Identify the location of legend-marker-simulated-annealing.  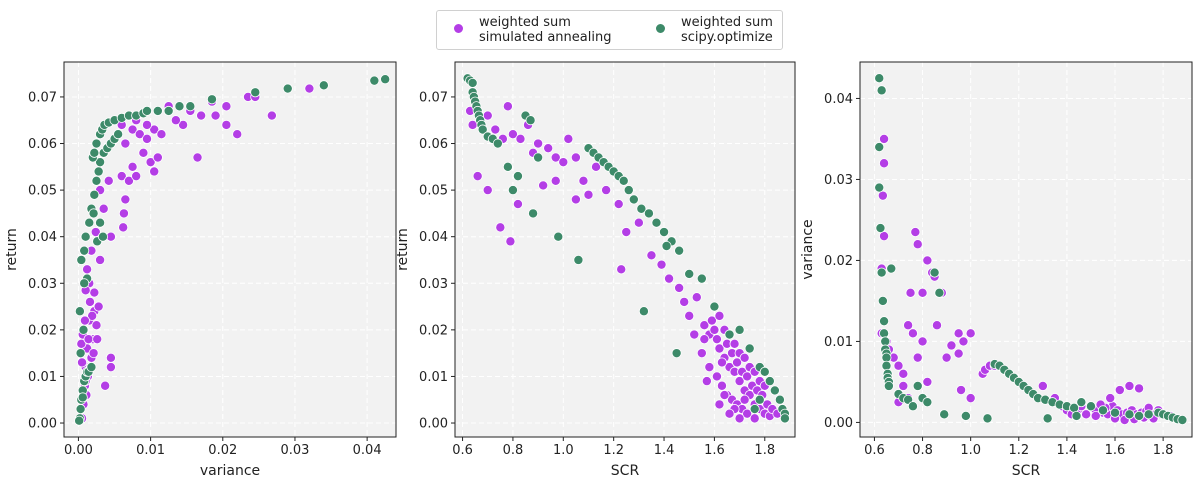
(458, 28).